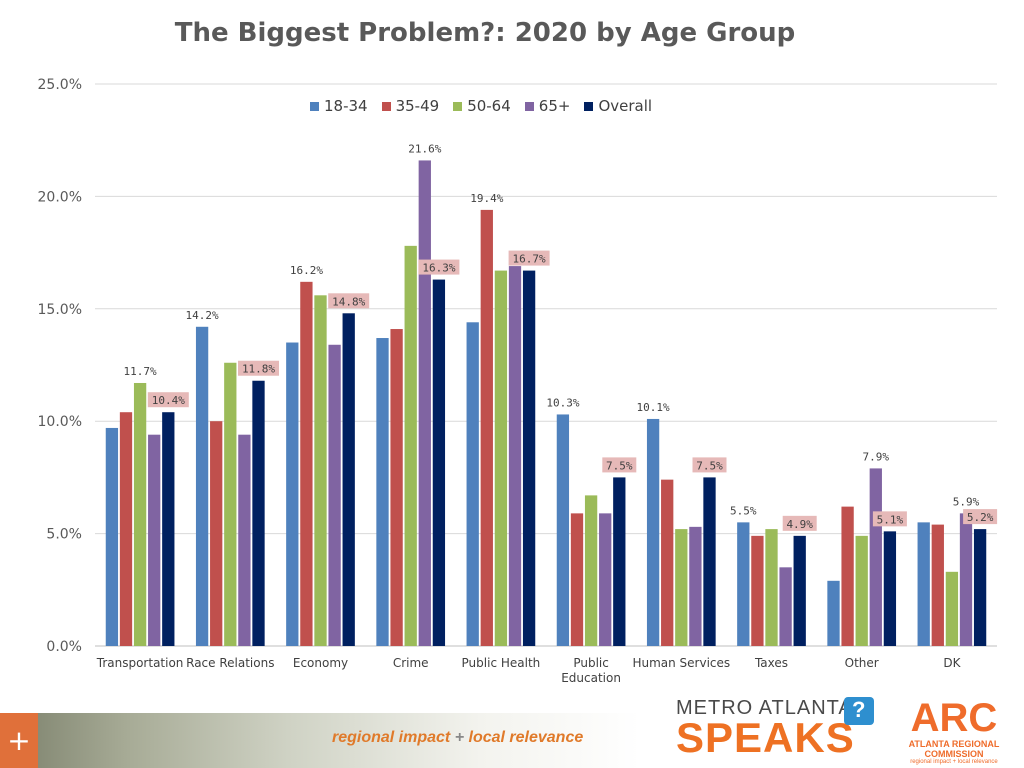 Image resolution: width=1024 pixels, height=768 pixels. I want to click on data-label: 5.2%, so click(980, 517).